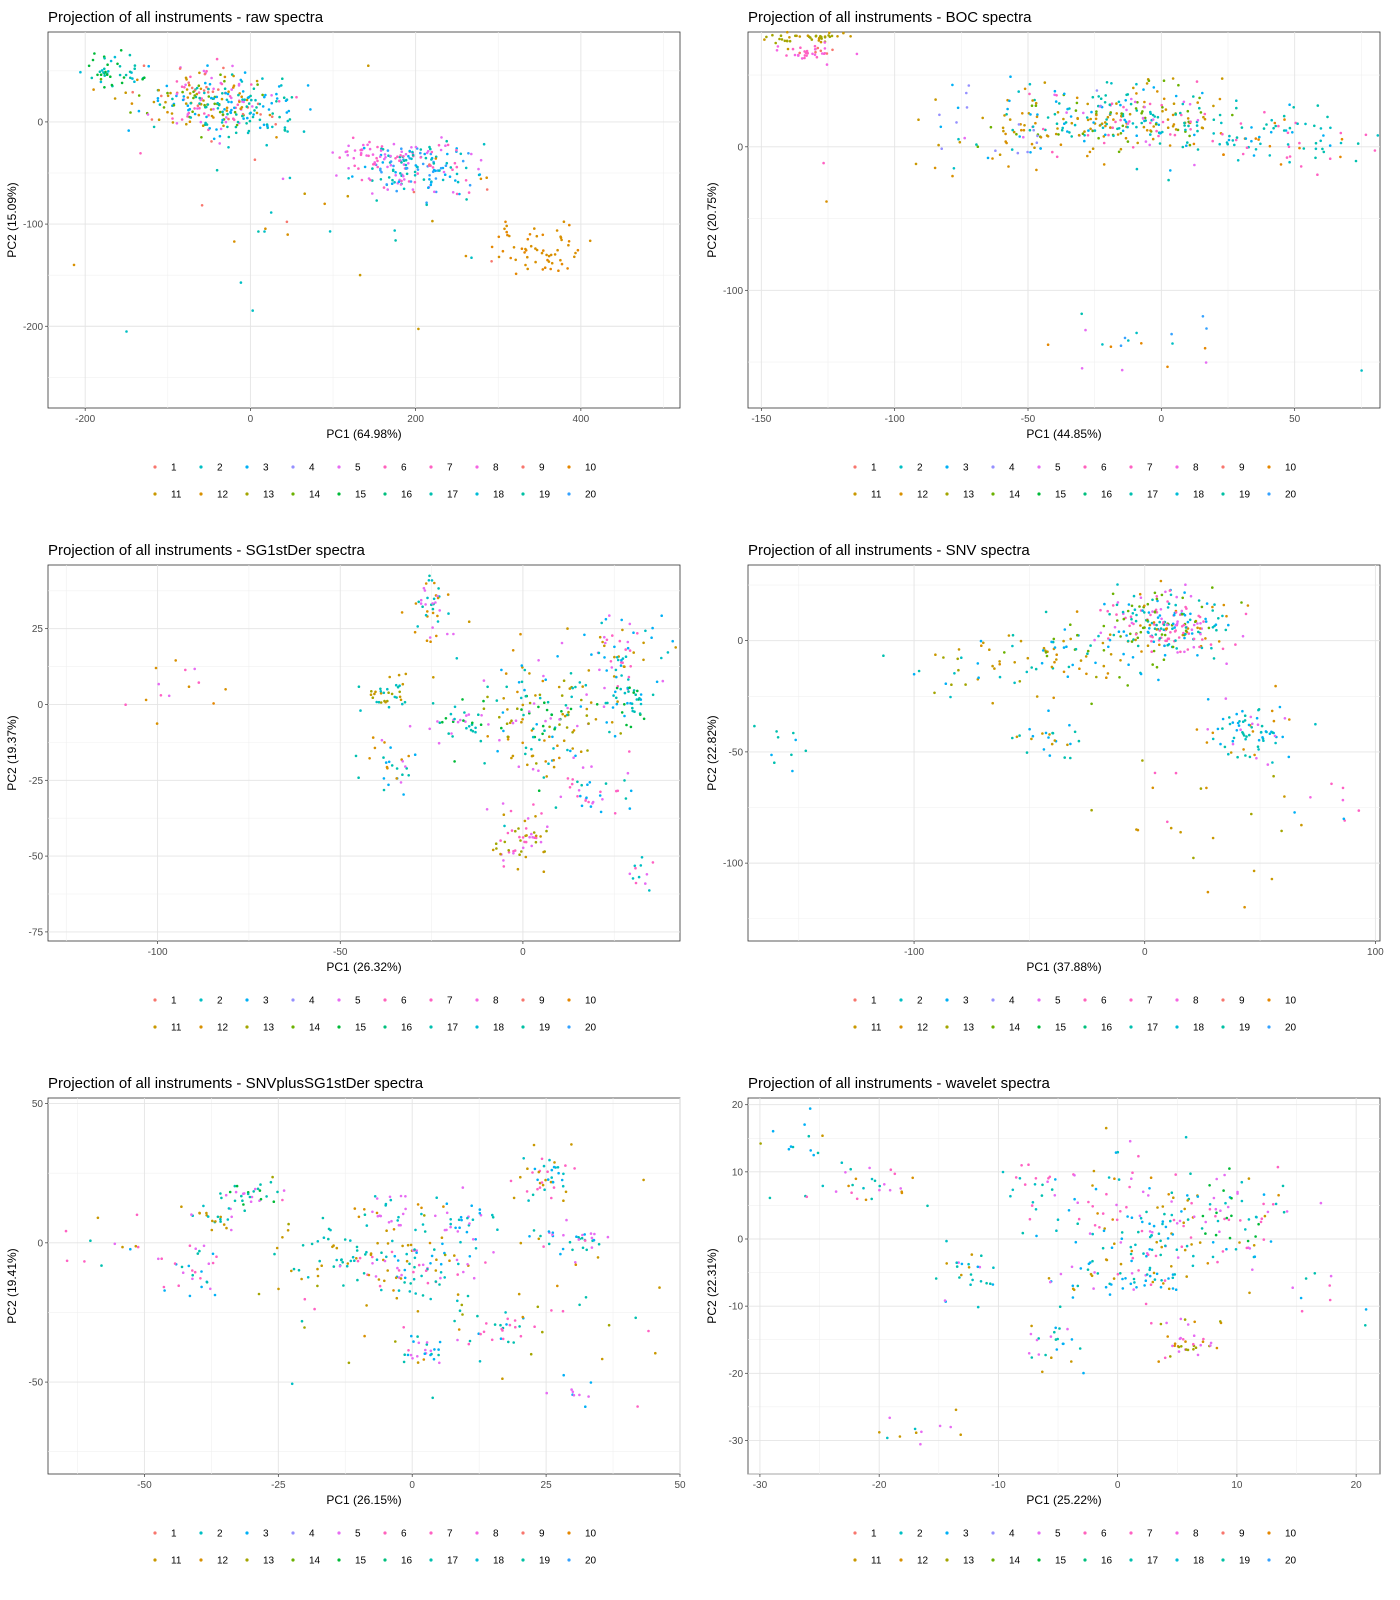  Describe the element at coordinates (1153, 495) in the screenshot. I see `legend-label-17: 17` at that location.